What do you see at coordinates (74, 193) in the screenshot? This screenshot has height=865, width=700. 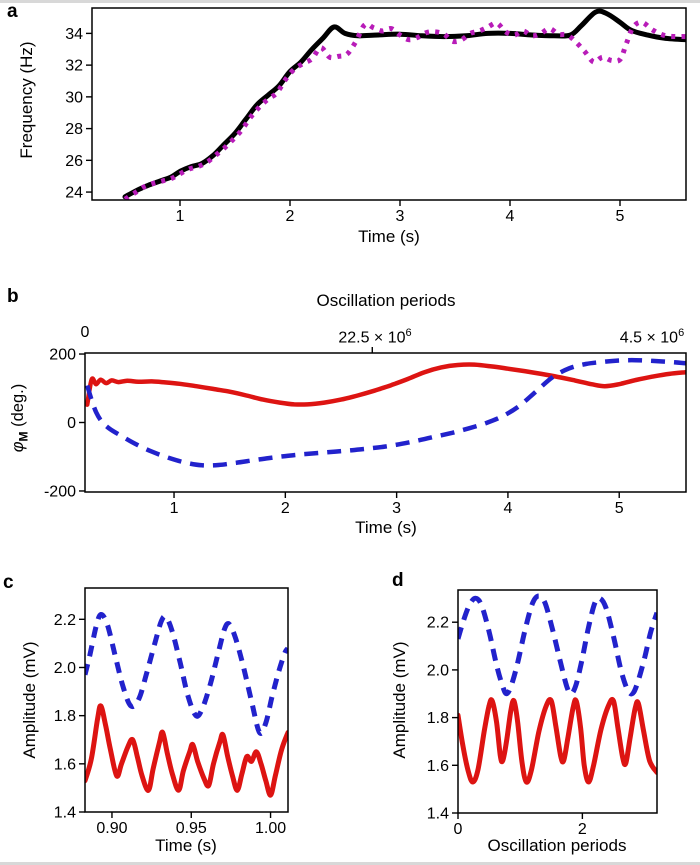 I see `svg-text: 24` at bounding box center [74, 193].